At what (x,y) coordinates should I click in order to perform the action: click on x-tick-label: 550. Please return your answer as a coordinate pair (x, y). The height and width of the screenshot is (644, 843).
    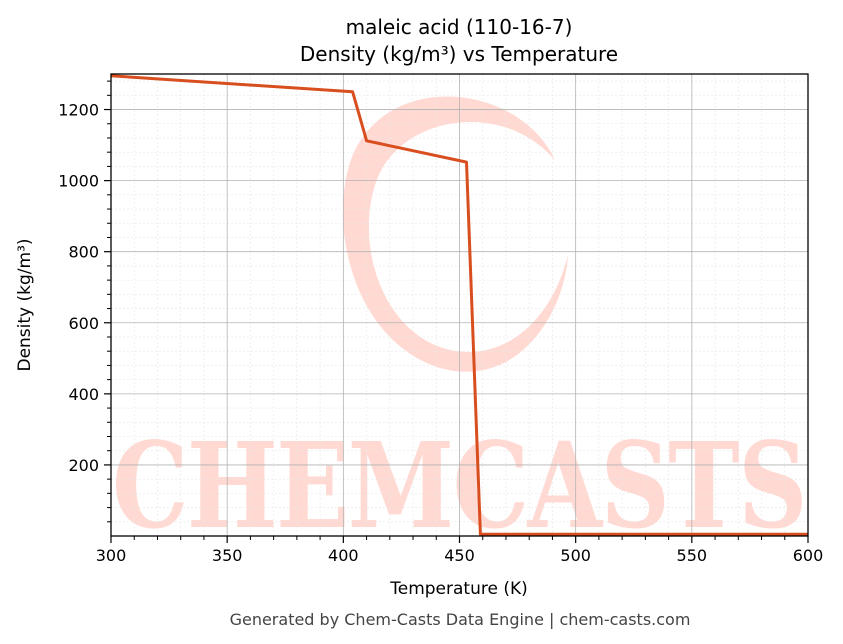
    Looking at the image, I should click on (692, 555).